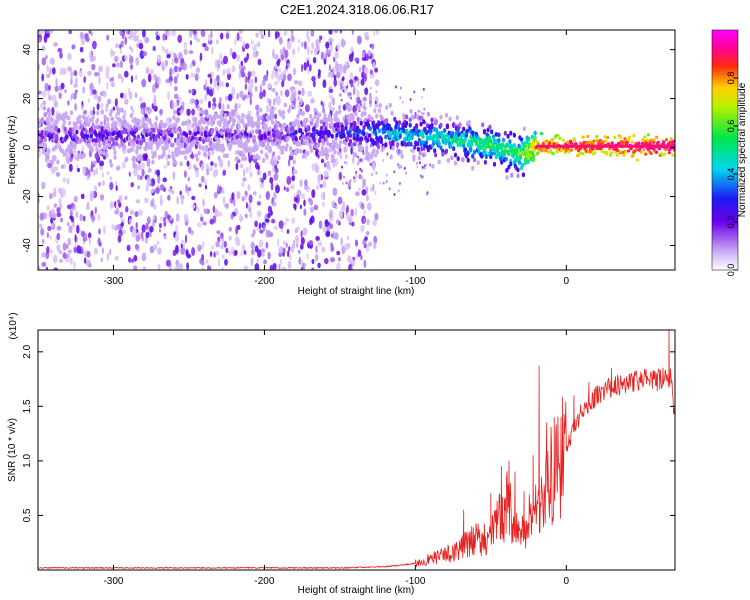 The image size is (750, 600). Describe the element at coordinates (731, 270) in the screenshot. I see `colorbar-tick-label: 0.0` at that location.